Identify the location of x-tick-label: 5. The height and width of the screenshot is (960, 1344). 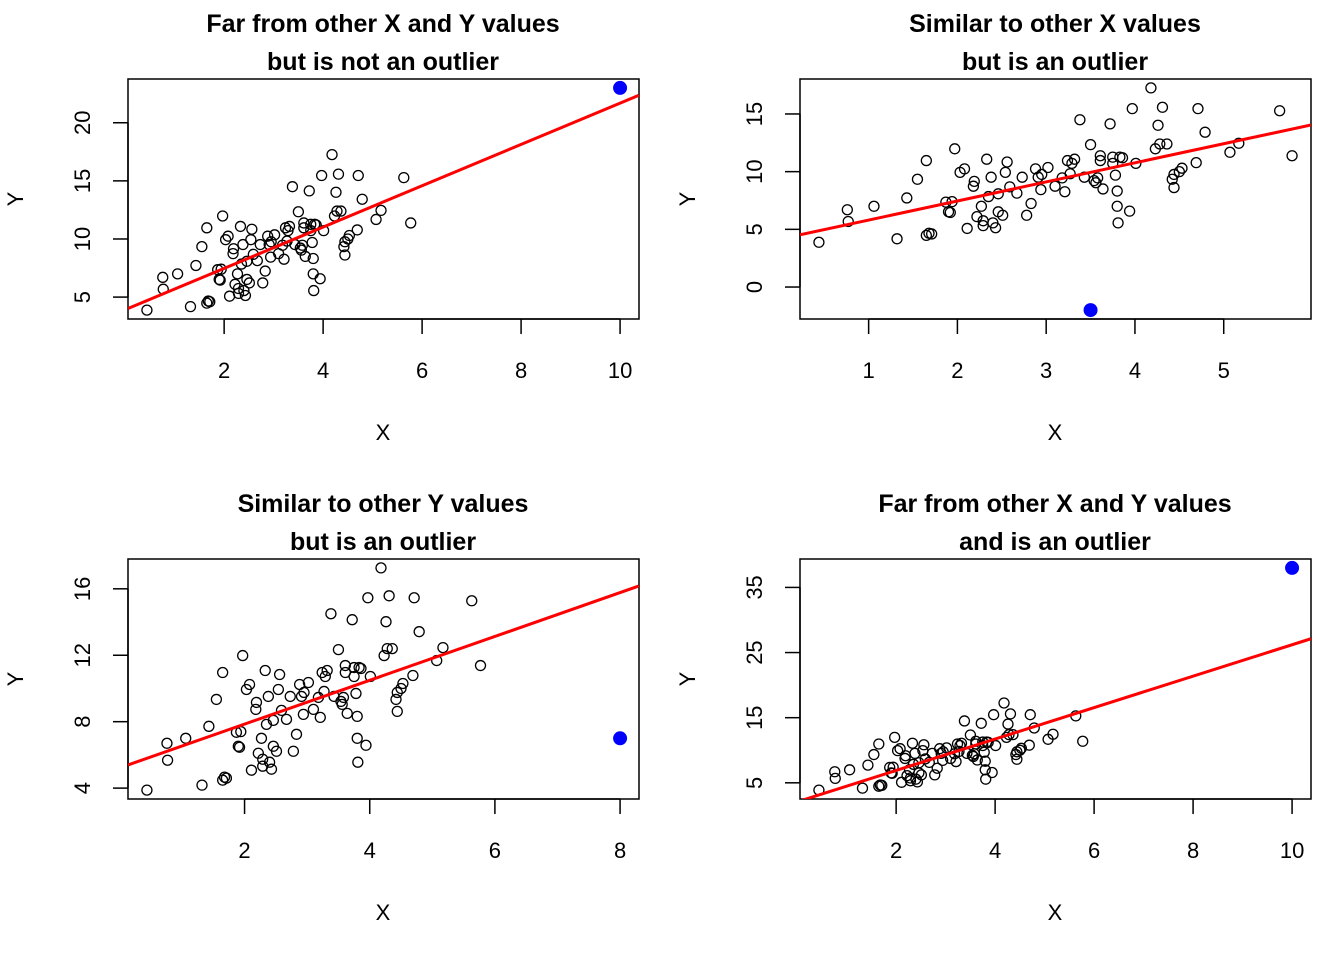
(1224, 370).